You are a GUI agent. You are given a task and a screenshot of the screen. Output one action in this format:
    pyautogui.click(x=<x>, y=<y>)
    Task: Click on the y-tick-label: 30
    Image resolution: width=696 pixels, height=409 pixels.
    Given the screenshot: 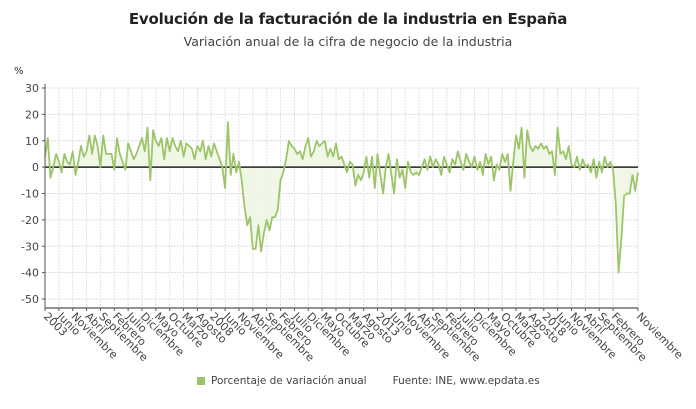 What is the action you would take?
    pyautogui.click(x=32, y=88)
    